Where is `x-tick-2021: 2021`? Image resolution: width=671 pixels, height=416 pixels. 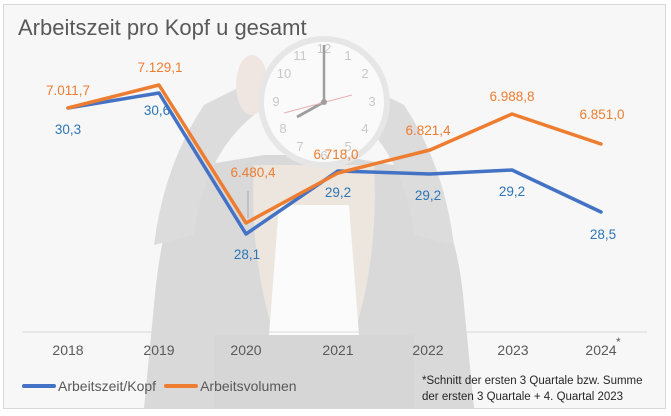 x-tick-2021: 2021 is located at coordinates (338, 350).